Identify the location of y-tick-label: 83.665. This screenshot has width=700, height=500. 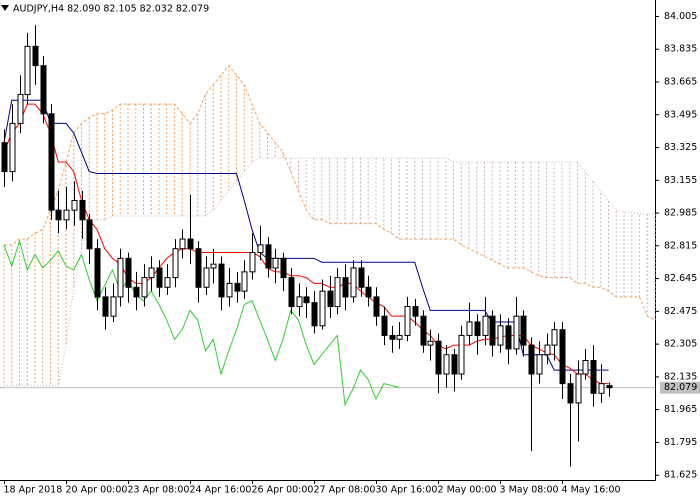
(680, 81).